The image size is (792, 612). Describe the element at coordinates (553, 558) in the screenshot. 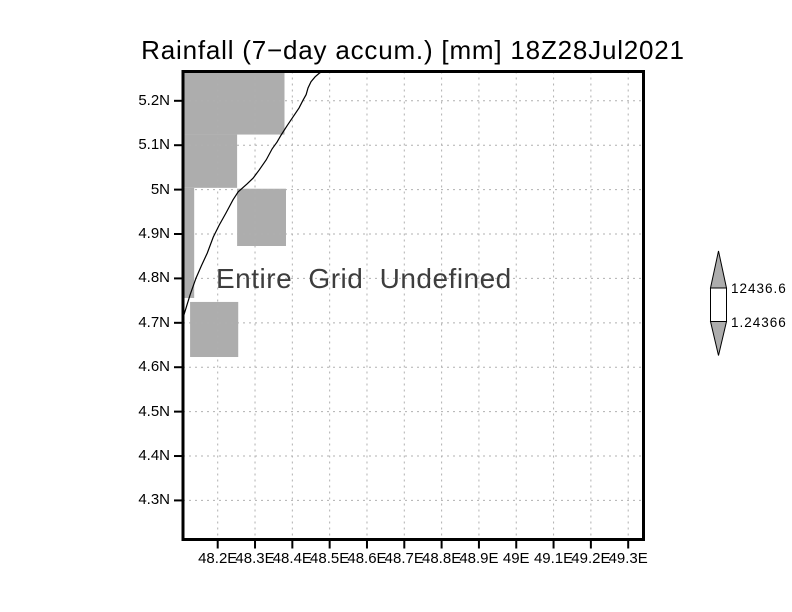

I see `lon-tick-label: 49.1E` at that location.